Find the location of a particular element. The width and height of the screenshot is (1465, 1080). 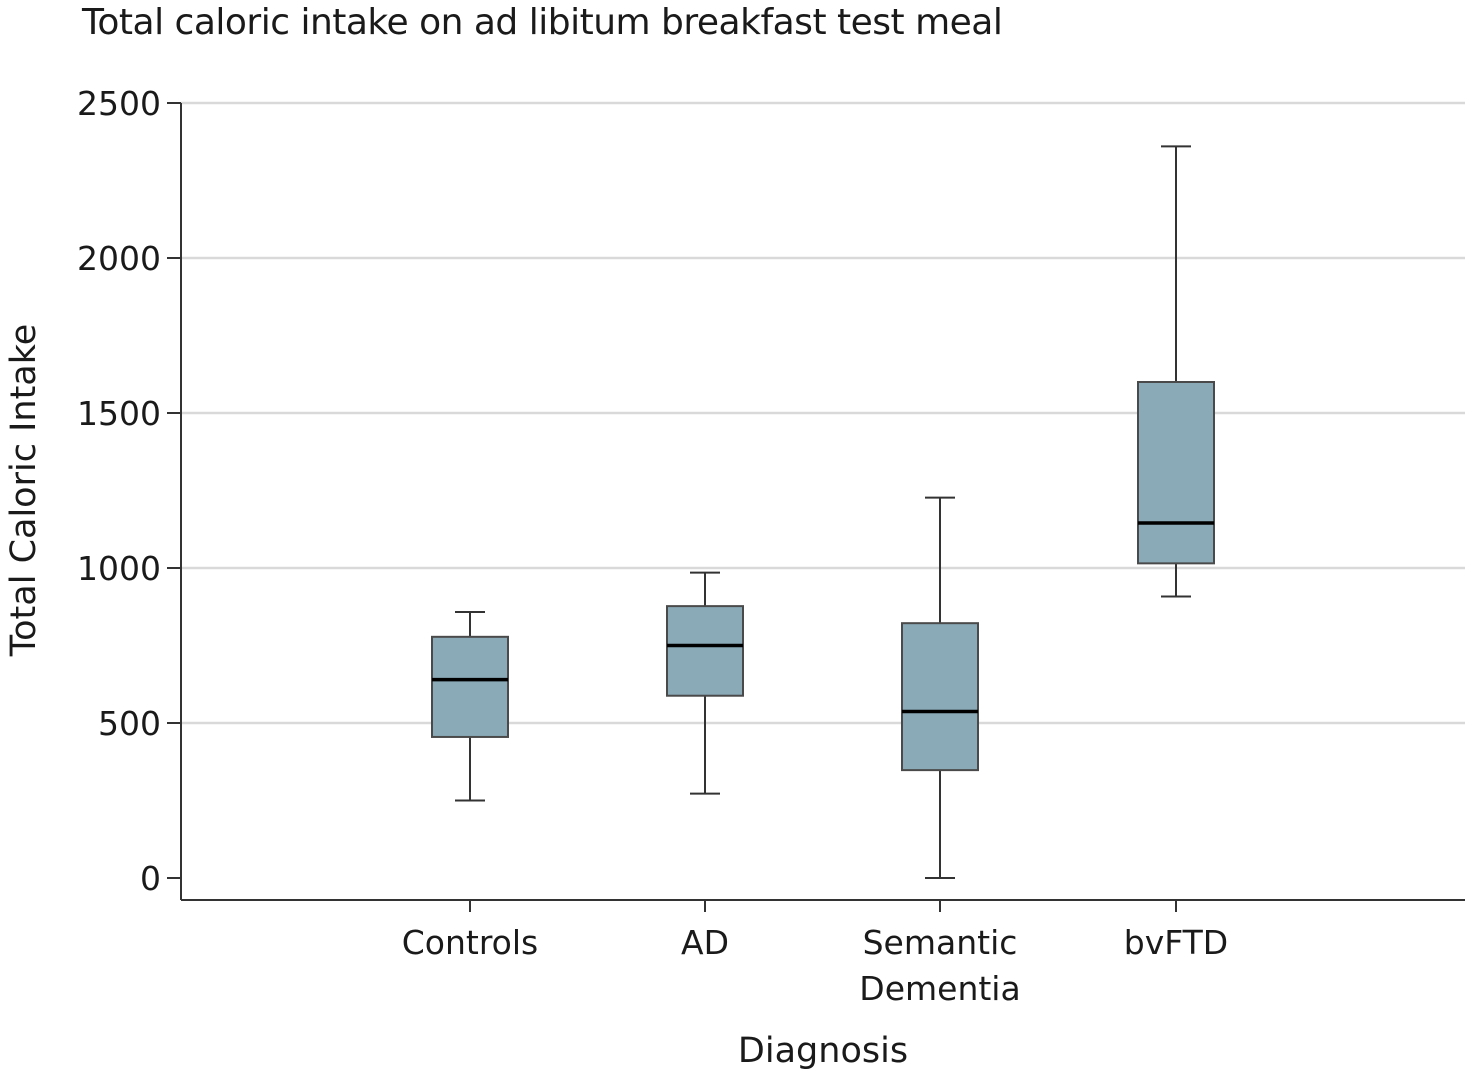

box-bvftd is located at coordinates (1176, 371).